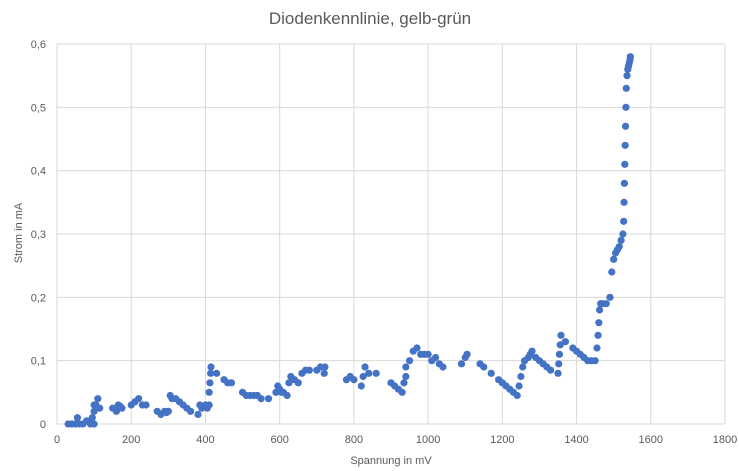 The width and height of the screenshot is (739, 471). I want to click on y-tick-label: 0,6, so click(38, 45).